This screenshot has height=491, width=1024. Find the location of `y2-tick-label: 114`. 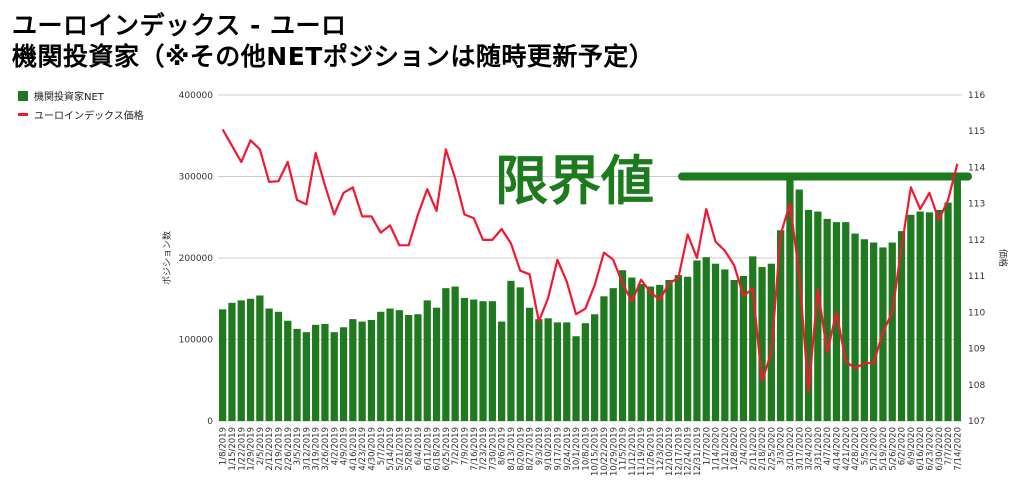

y2-tick-label: 114 is located at coordinates (976, 168).